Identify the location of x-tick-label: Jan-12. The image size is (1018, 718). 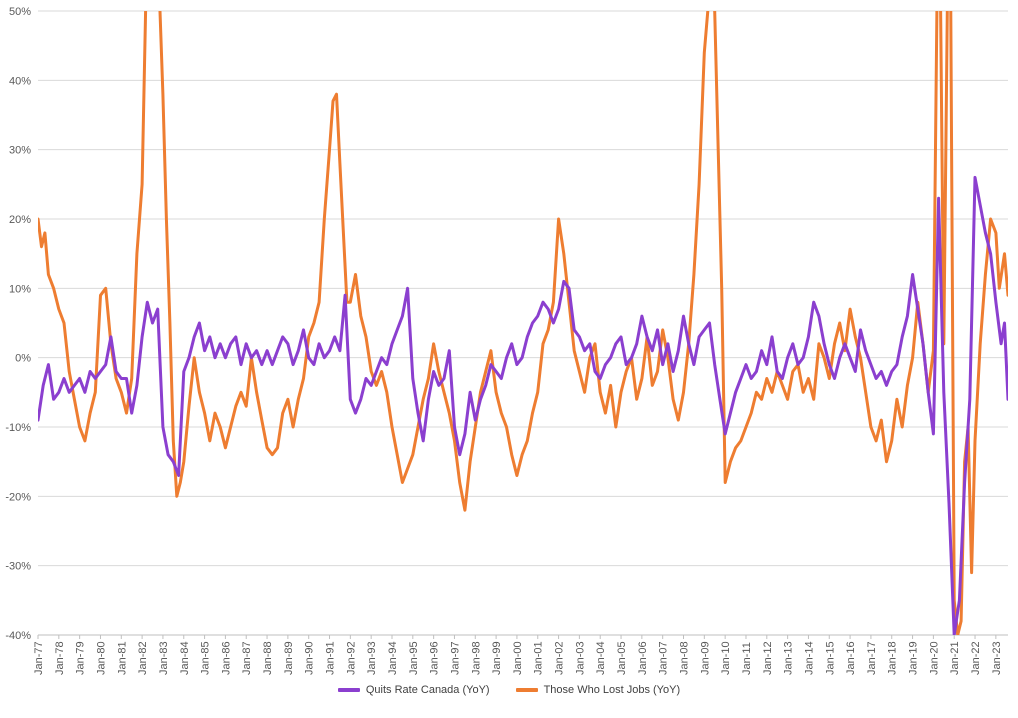
(768, 658).